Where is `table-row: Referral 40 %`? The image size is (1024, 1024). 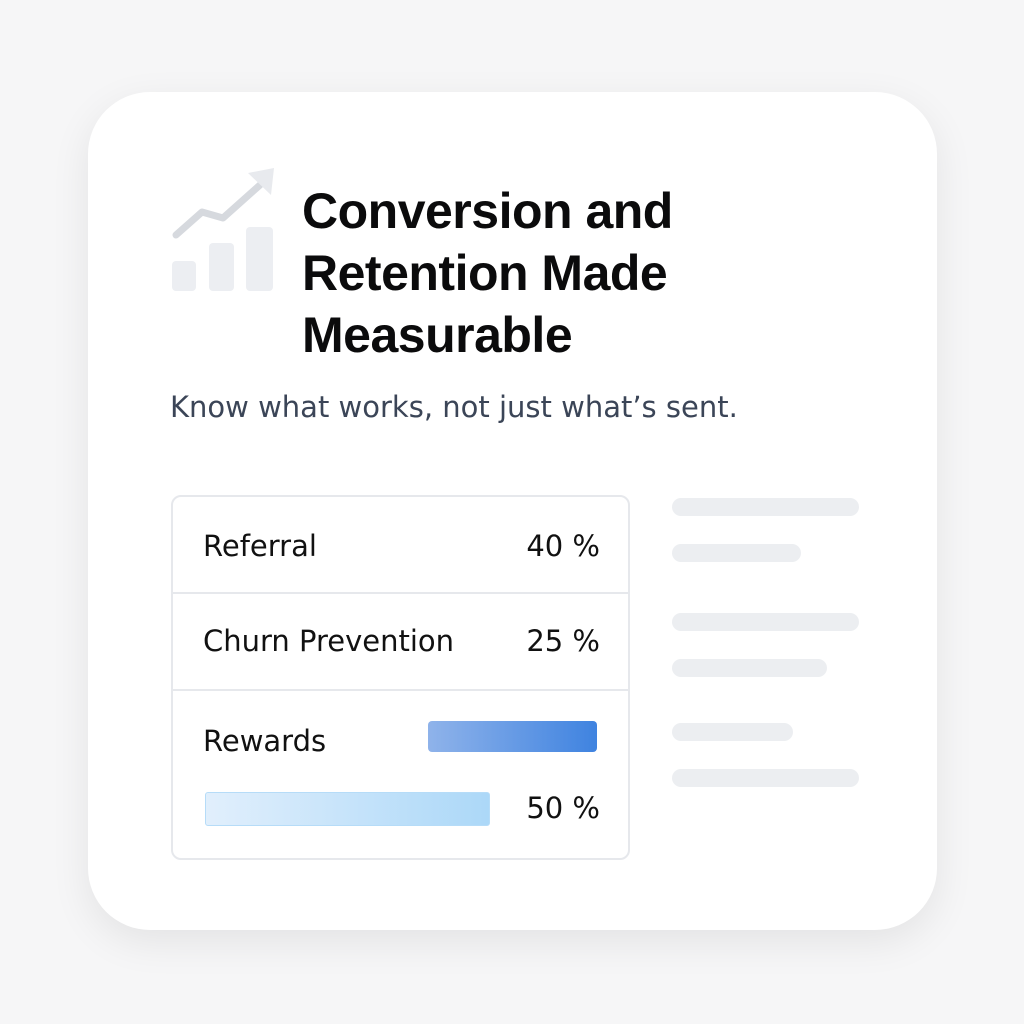
table-row: Referral 40 % is located at coordinates (400, 545).